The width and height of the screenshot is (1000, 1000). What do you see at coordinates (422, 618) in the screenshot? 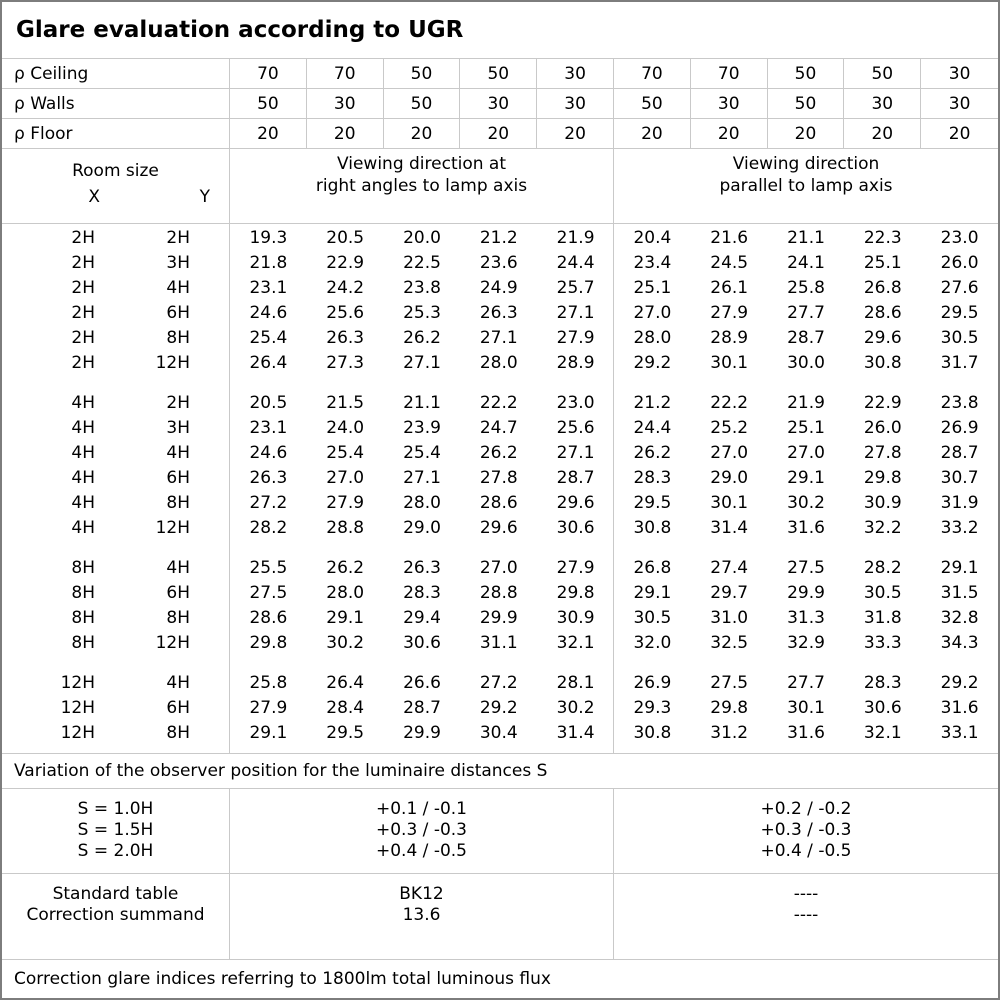
I see `ugr-value: 29.4` at bounding box center [422, 618].